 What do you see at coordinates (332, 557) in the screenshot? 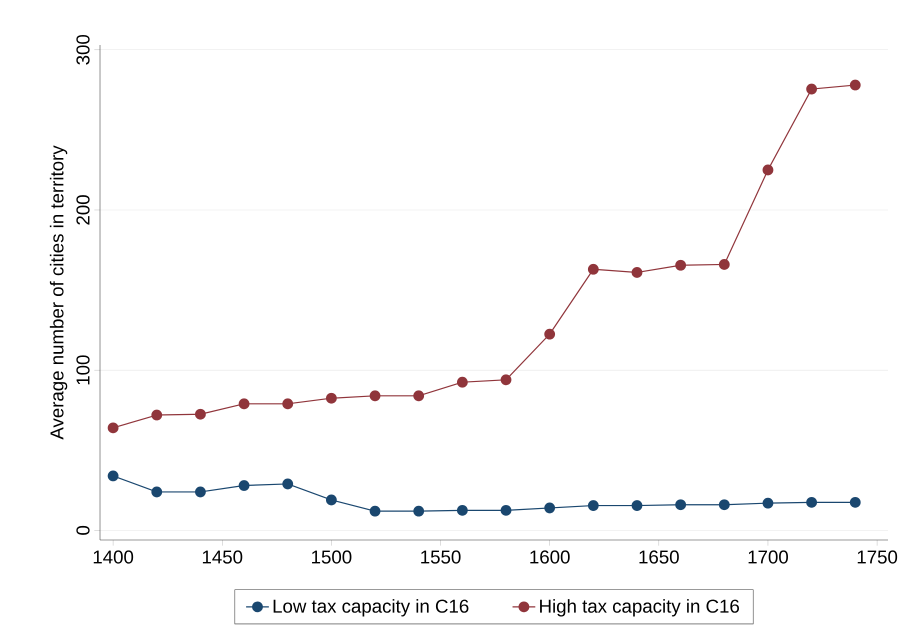
I see `x-tick-label: 1500` at bounding box center [332, 557].